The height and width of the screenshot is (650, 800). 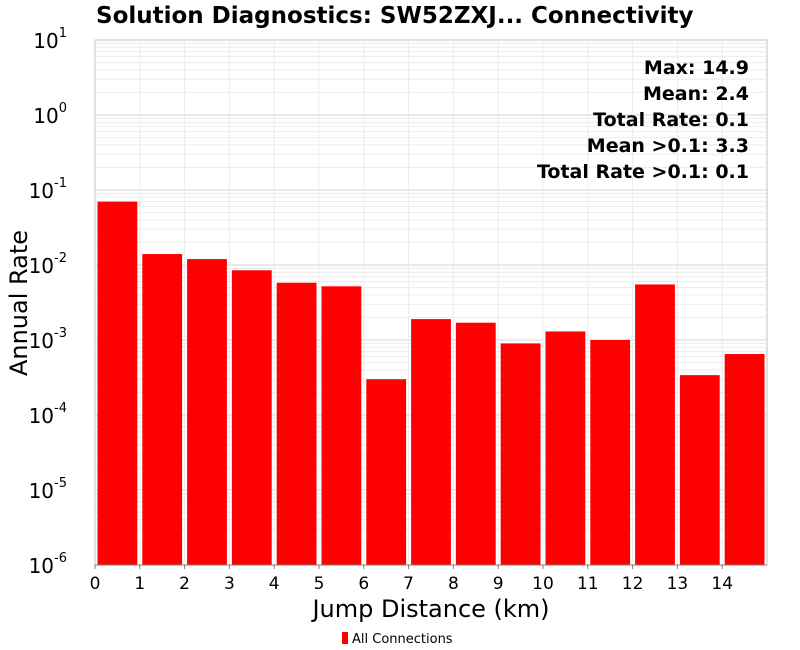 I want to click on x-tick-label: 13, so click(x=678, y=584).